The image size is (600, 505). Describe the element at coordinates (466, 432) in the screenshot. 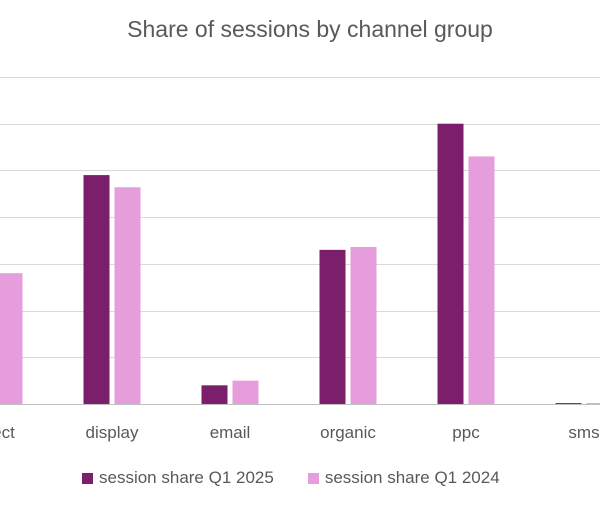

I see `x-tick-label: ppc` at that location.